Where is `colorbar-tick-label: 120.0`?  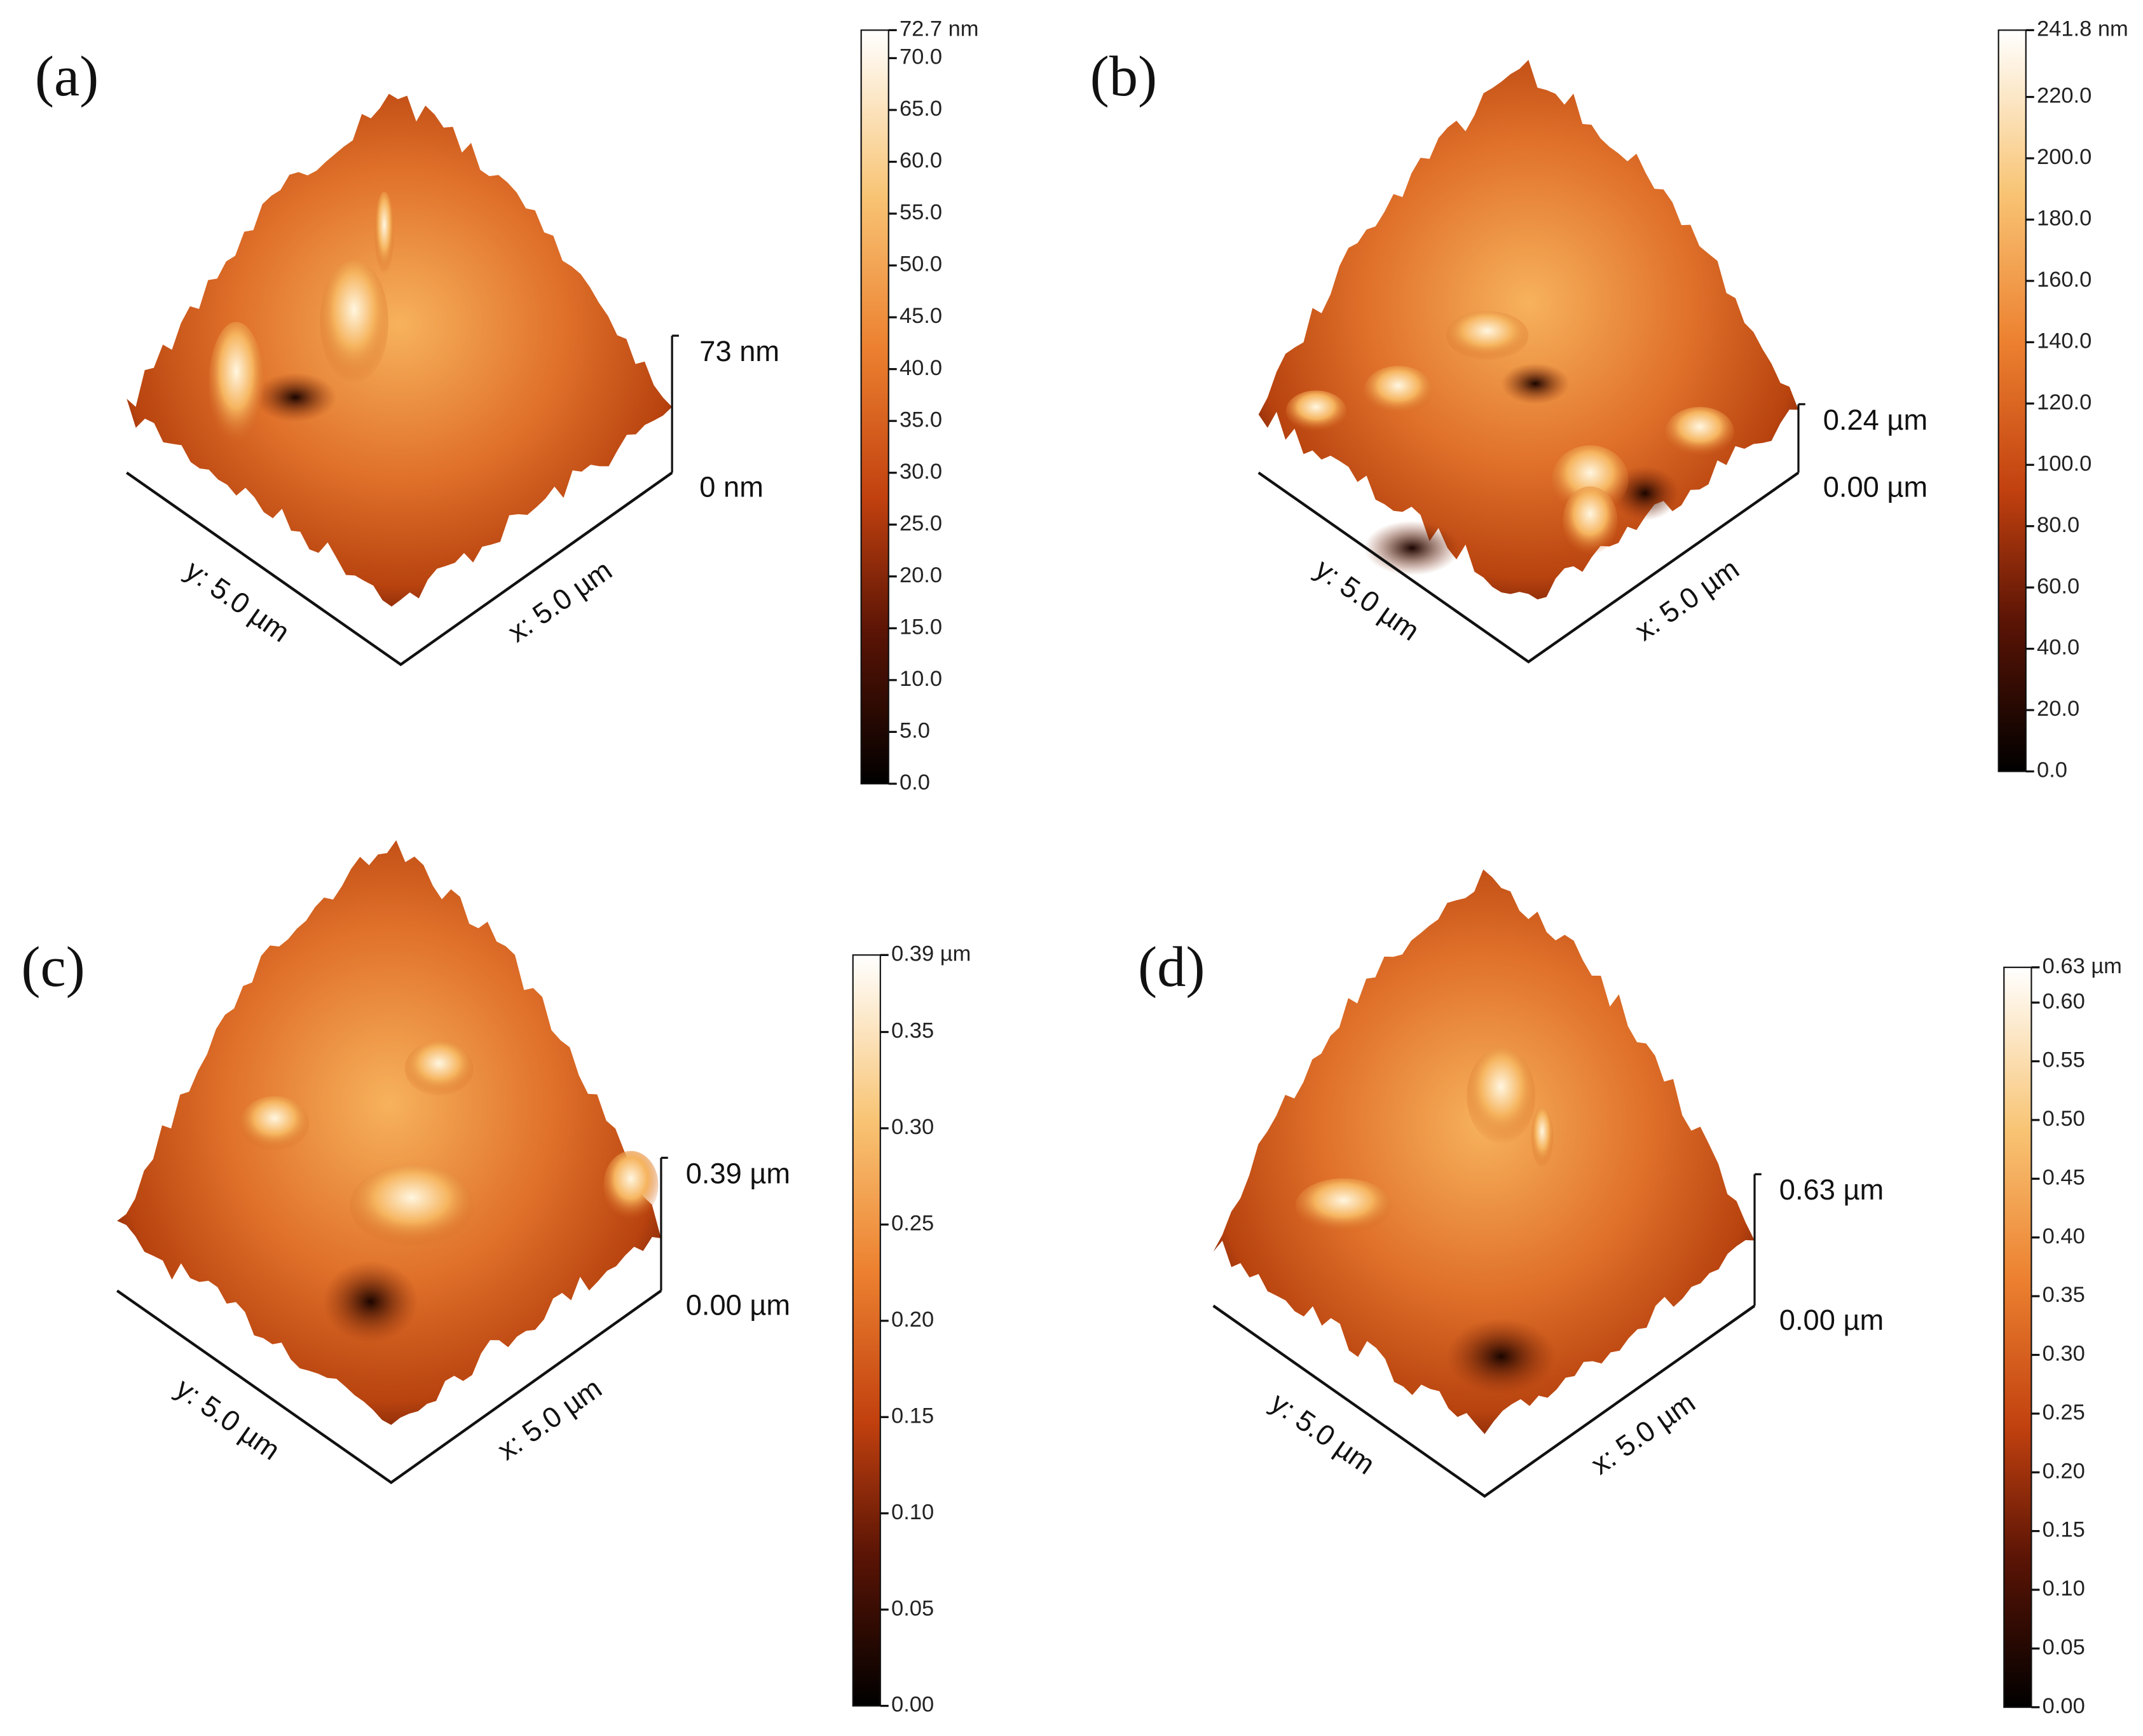
colorbar-tick-label: 120.0 is located at coordinates (2064, 402).